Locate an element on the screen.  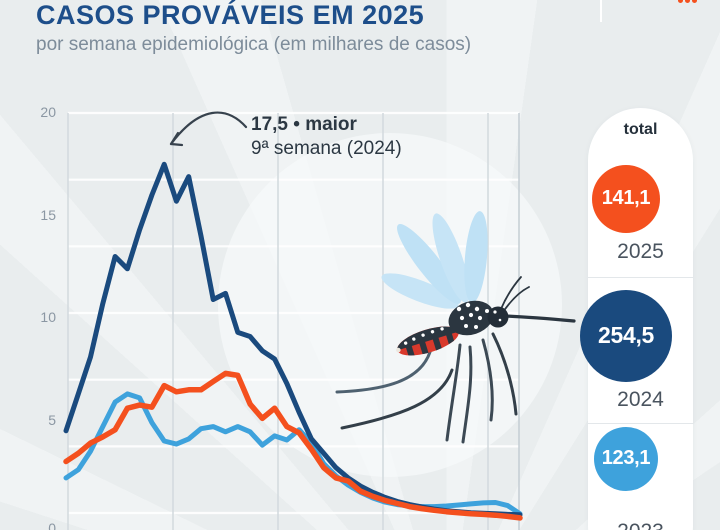
peak-annotation-week: 9ª semana (2024) is located at coordinates (326, 148).